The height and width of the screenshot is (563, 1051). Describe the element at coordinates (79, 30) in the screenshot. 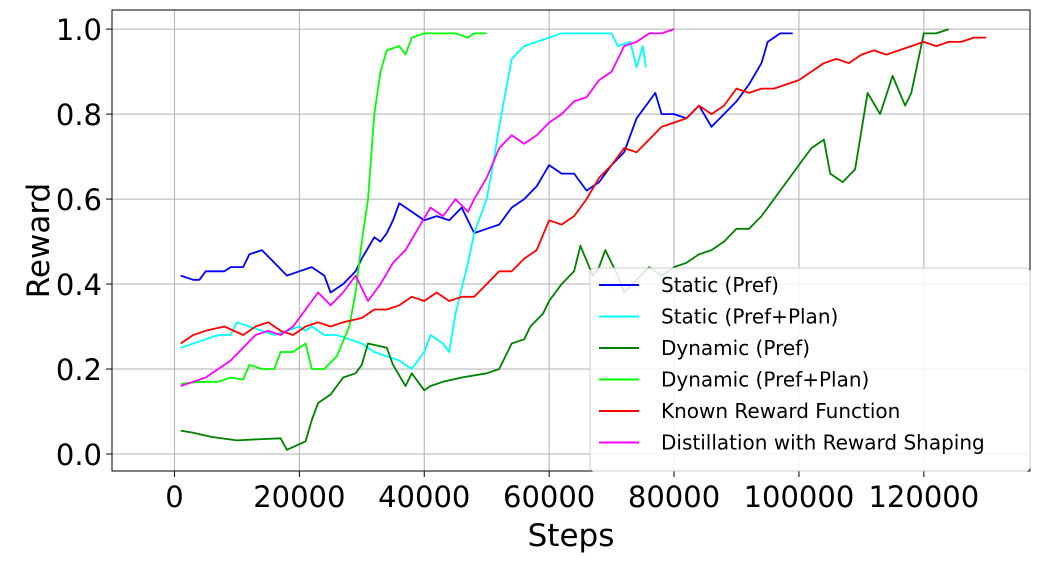

I see `y-tick-label: 1.0` at that location.